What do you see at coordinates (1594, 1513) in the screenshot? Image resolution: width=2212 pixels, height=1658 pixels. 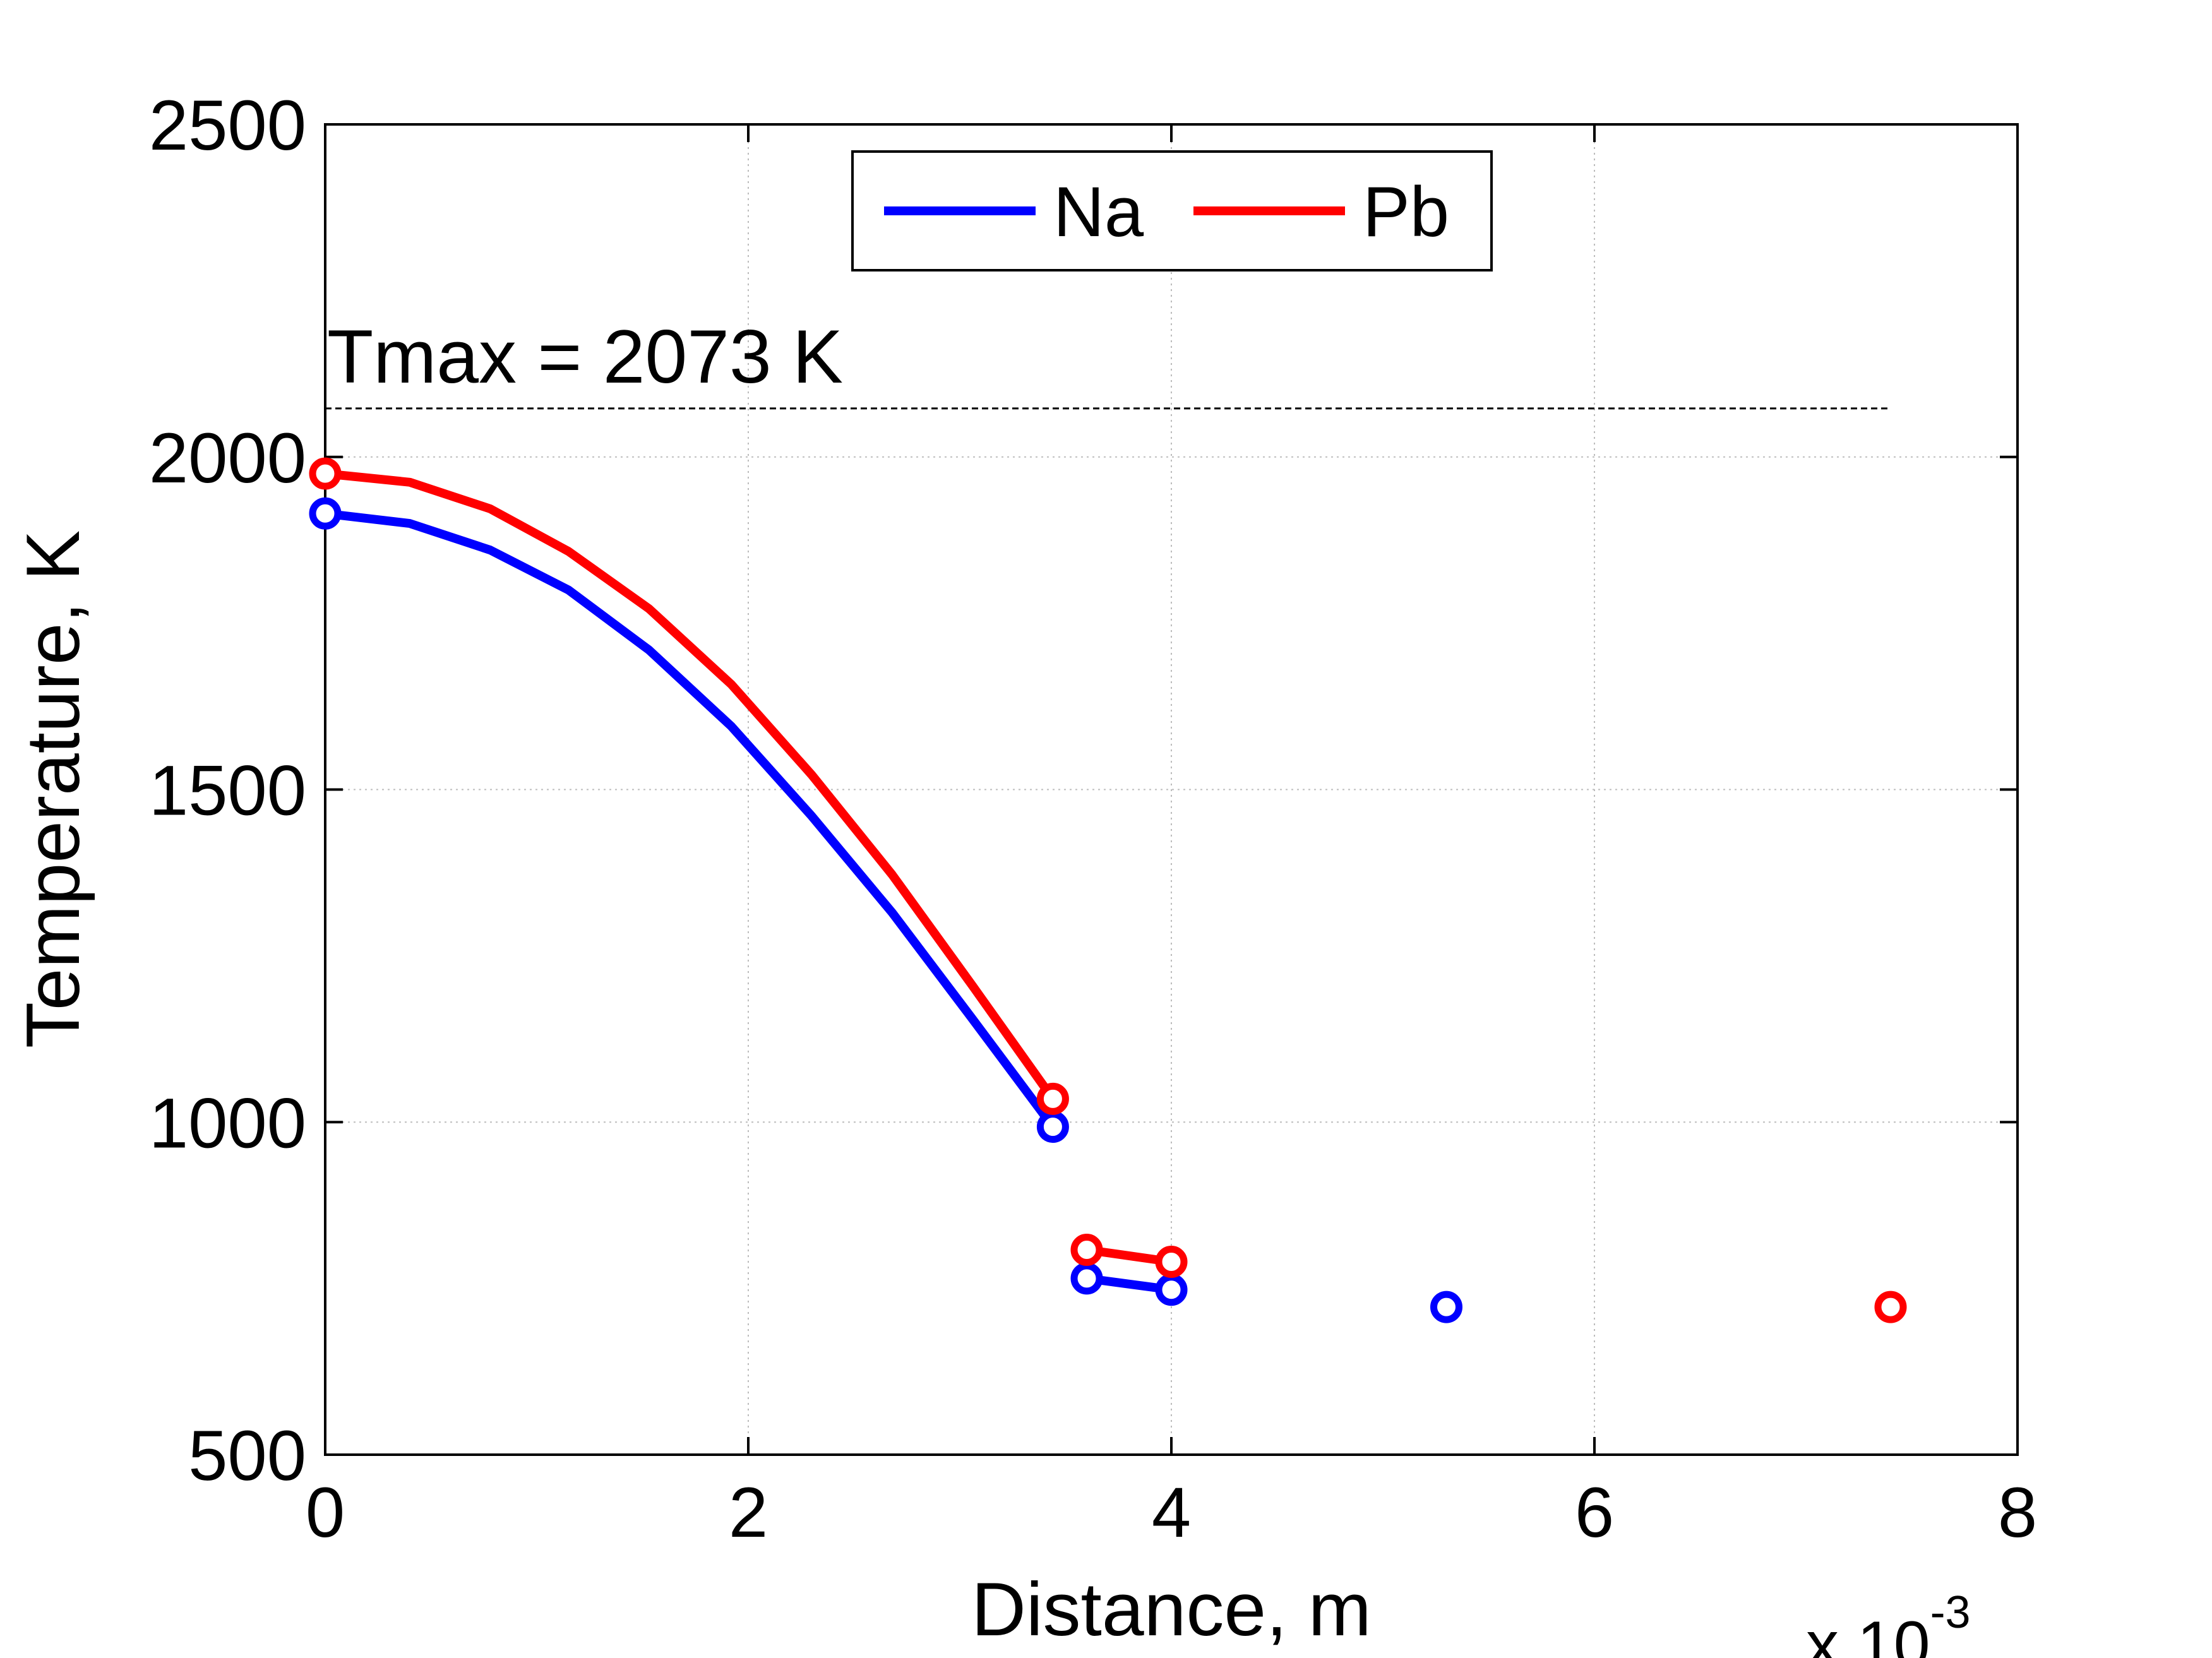 I see `x-tick-label: 6` at bounding box center [1594, 1513].